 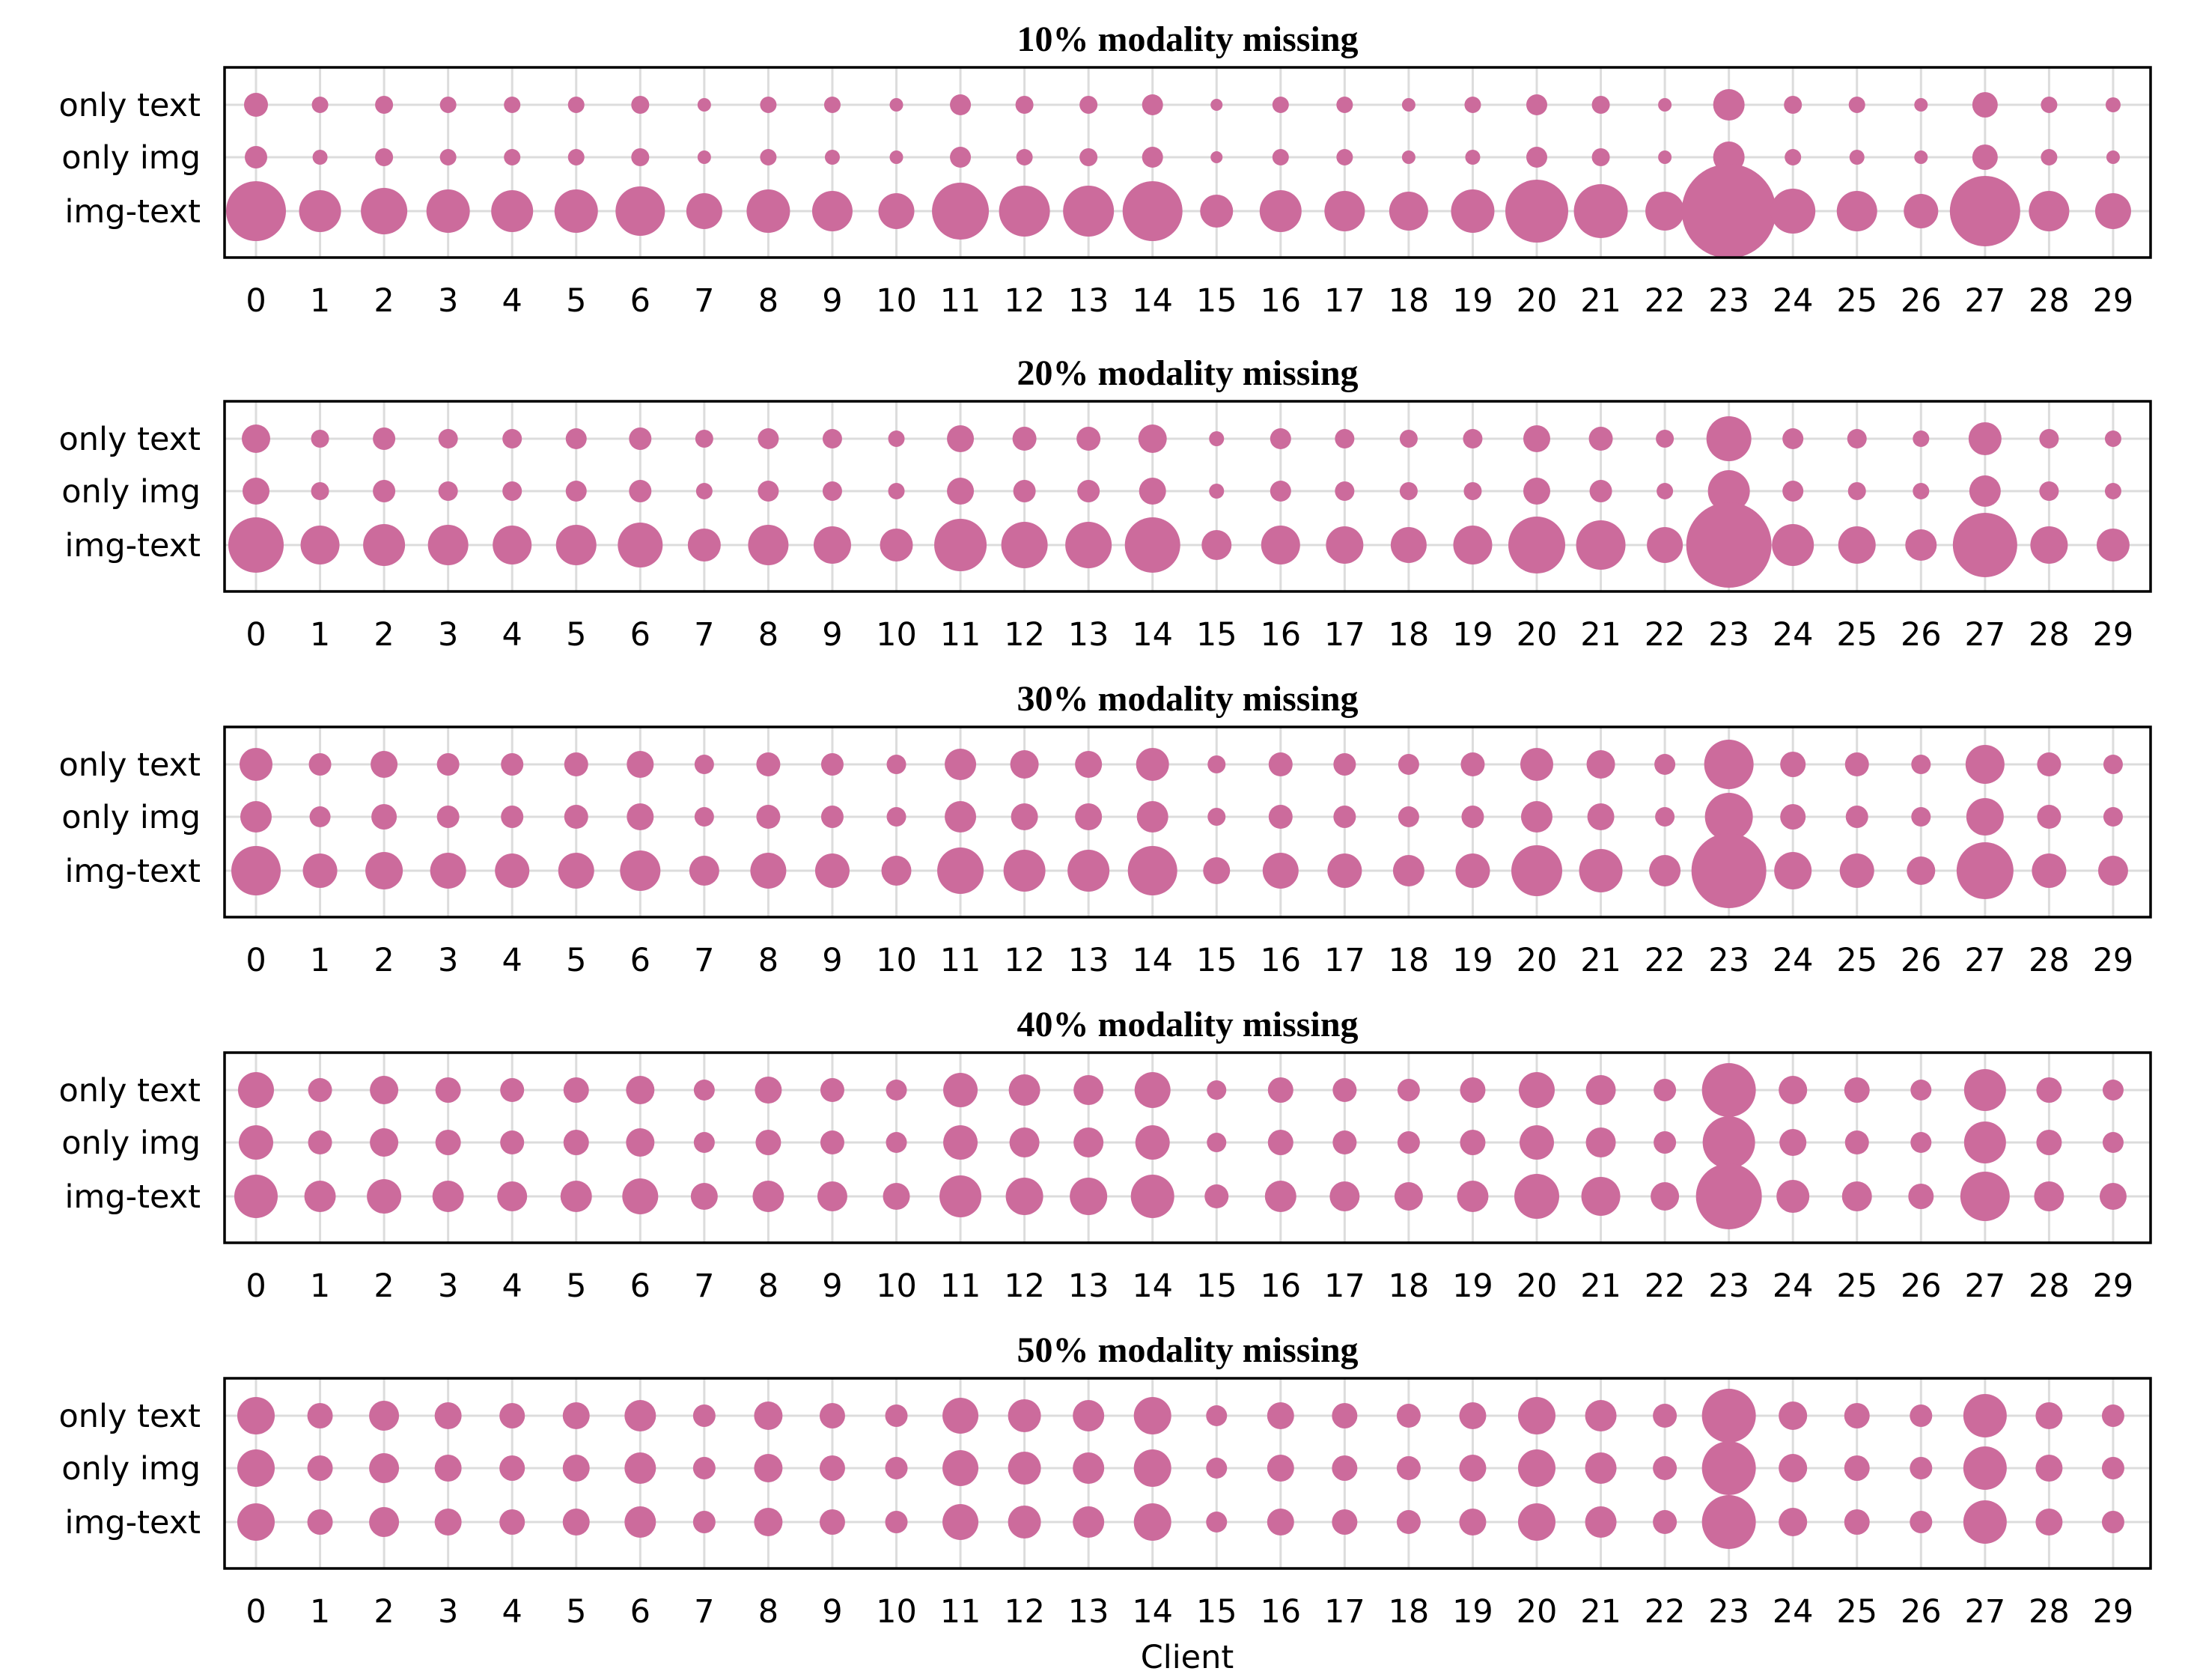 What do you see at coordinates (1344, 1286) in the screenshot?
I see `x-tick-label: 17` at bounding box center [1344, 1286].